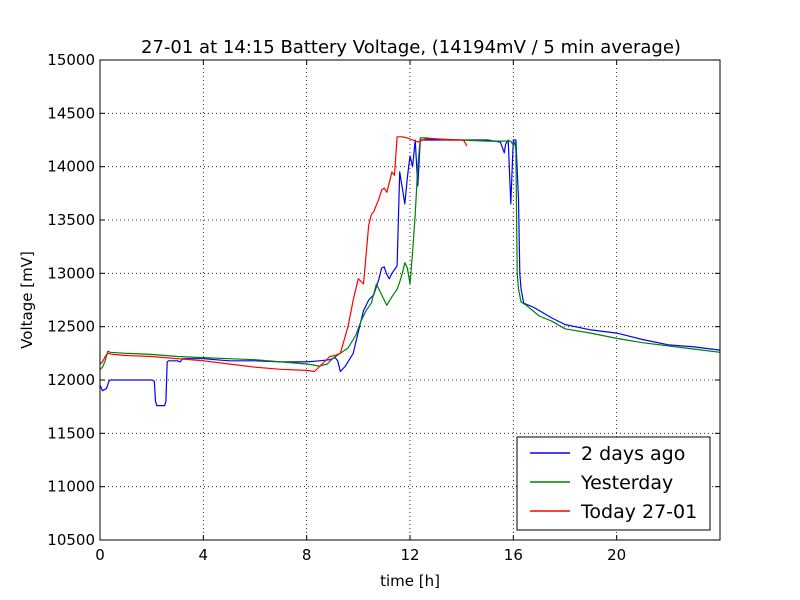 This screenshot has width=800, height=600. What do you see at coordinates (71, 327) in the screenshot?
I see `y-tick-label: 12500` at bounding box center [71, 327].